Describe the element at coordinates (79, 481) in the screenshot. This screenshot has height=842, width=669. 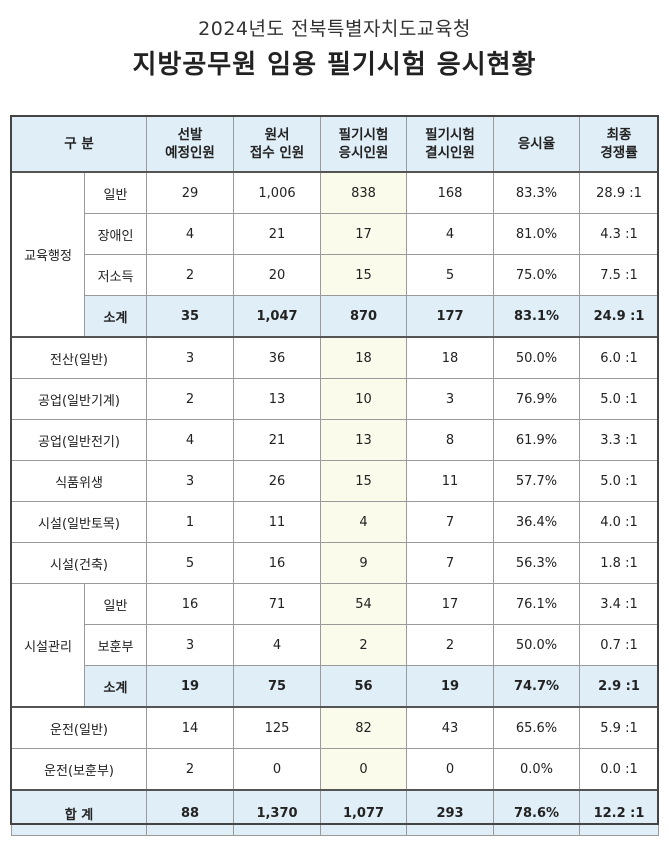
I see `row-label: 식품위생` at that location.